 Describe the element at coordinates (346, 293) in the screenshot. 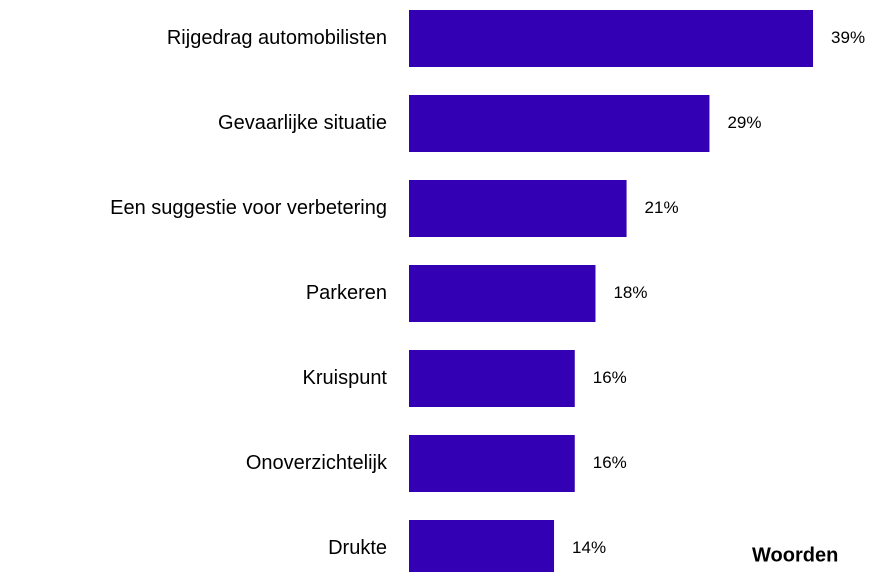

I see `category-label: Parkeren` at that location.